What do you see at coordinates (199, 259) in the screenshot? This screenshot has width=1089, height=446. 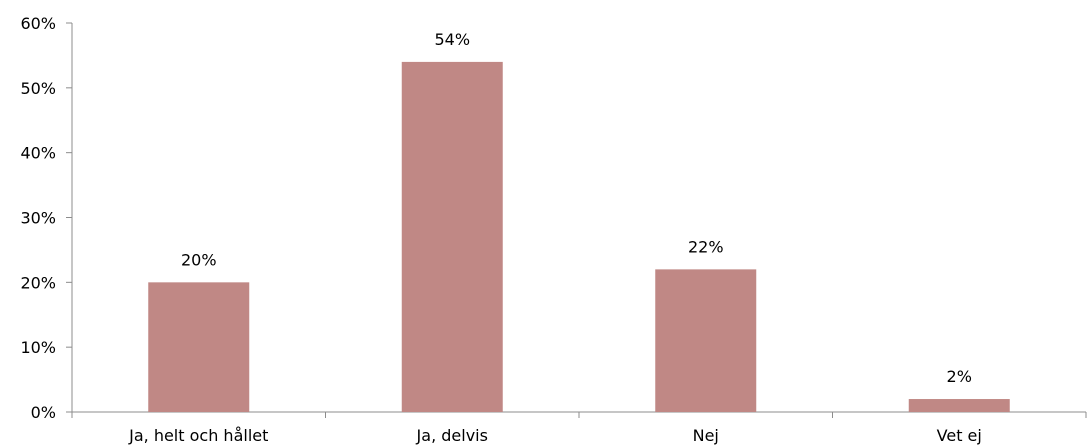 I see `data-label: 20%` at bounding box center [199, 259].